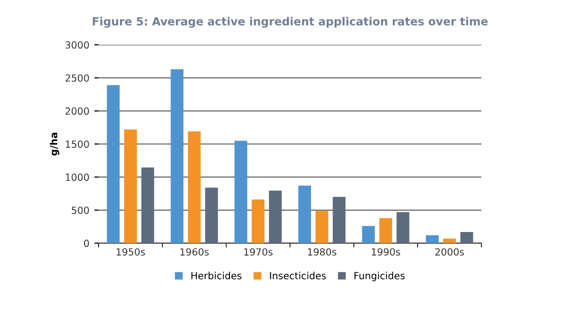 Image resolution: width=580 pixels, height=320 pixels. Describe the element at coordinates (55, 144) in the screenshot. I see `y-axis-title: g/ha` at that location.